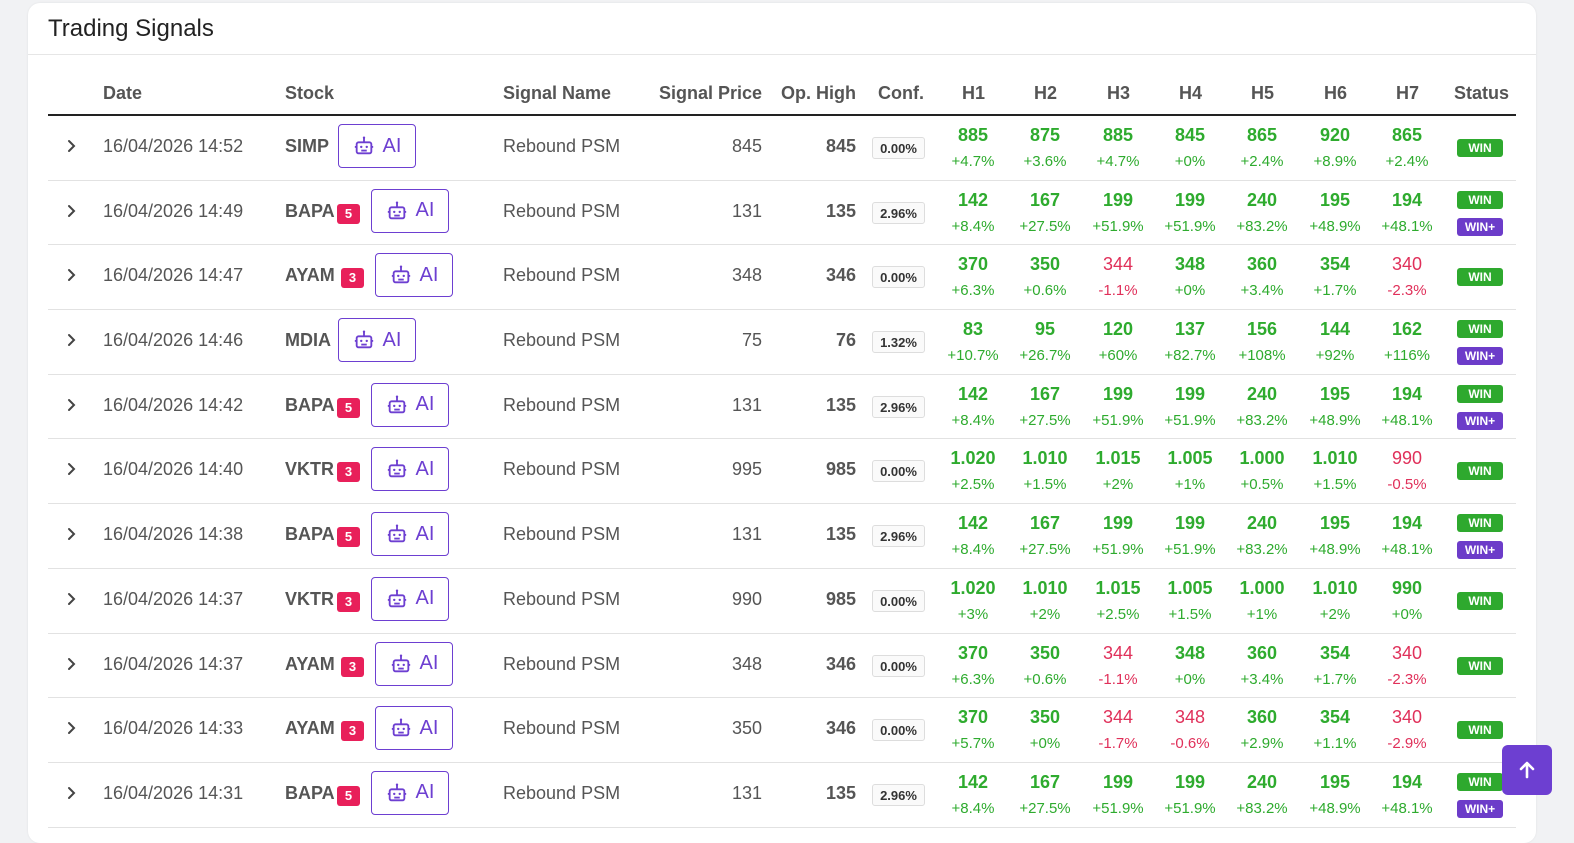 Image resolution: width=1574 pixels, height=843 pixels. What do you see at coordinates (973, 485) in the screenshot?
I see `h1-change: +2.5%` at bounding box center [973, 485].